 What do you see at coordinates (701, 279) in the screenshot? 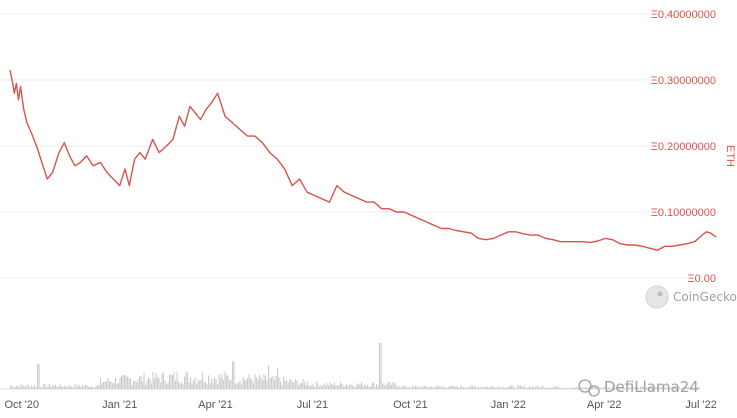
I see `y-tick-label: Ξ0.00` at bounding box center [701, 279].